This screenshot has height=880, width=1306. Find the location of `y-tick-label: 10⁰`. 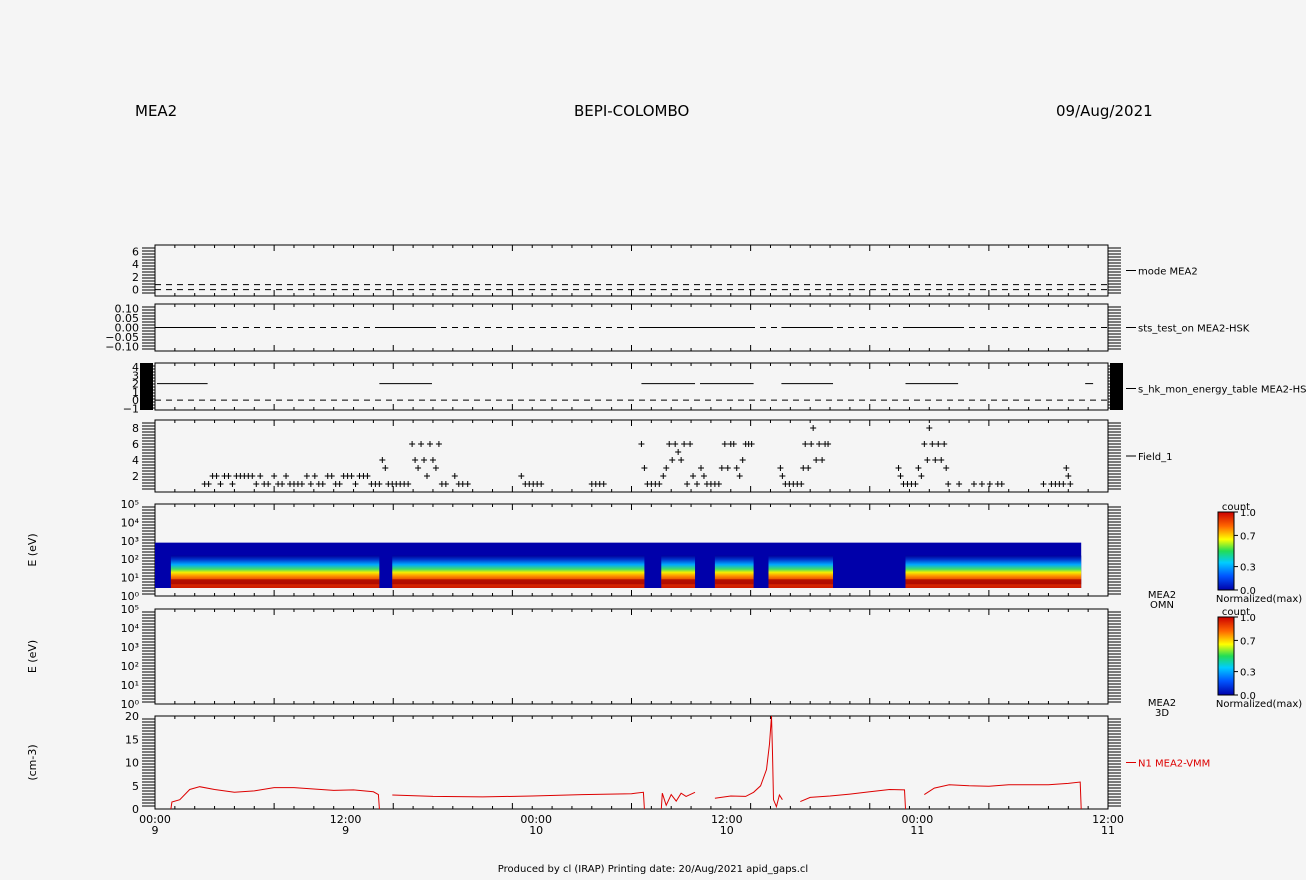

y-tick-label: 10⁰ is located at coordinates (130, 596).